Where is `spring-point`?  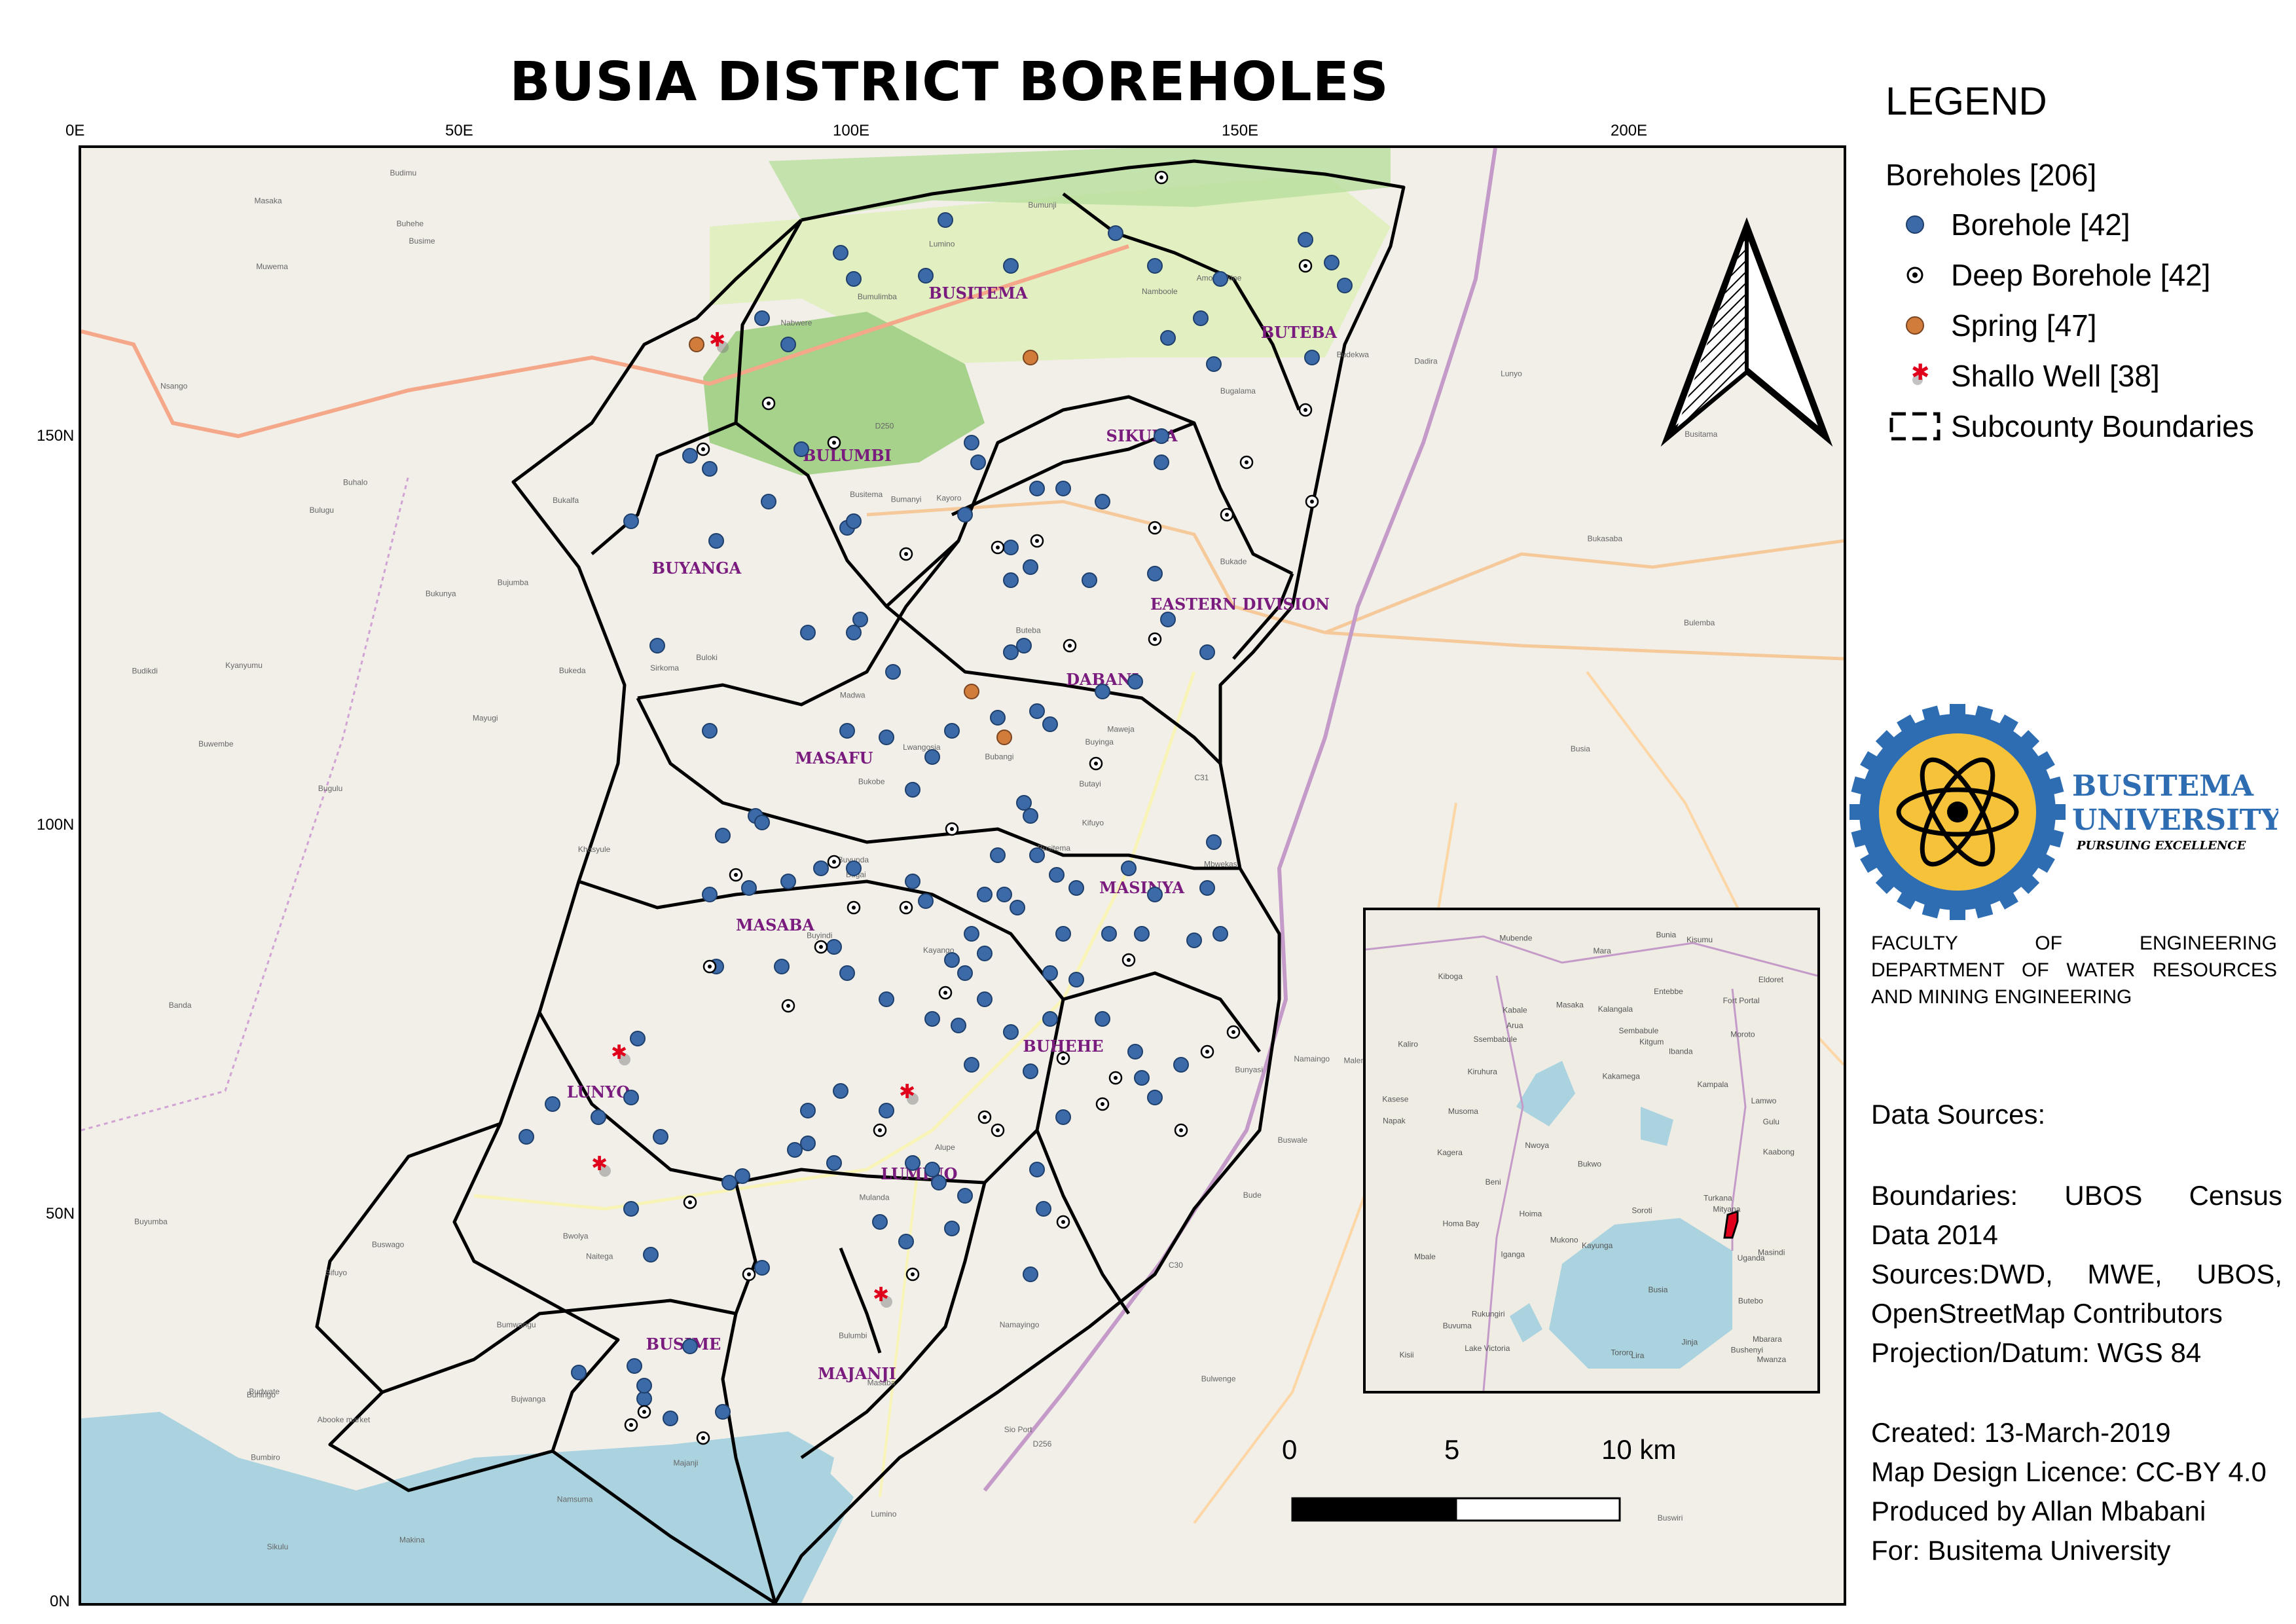 spring-point is located at coordinates (971, 691).